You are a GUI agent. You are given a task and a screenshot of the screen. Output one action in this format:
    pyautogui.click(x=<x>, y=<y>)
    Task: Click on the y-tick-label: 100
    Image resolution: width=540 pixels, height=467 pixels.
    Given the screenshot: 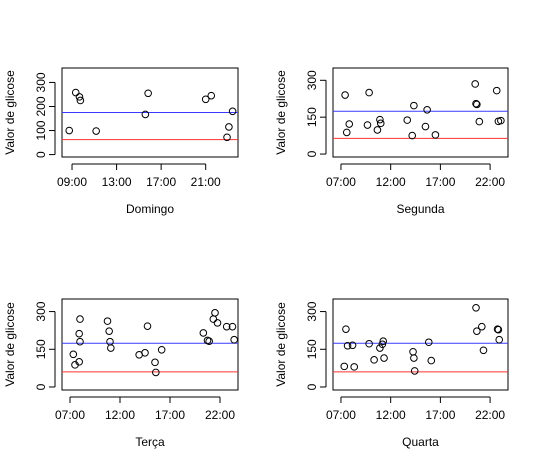 What is the action you would take?
    pyautogui.click(x=41, y=130)
    